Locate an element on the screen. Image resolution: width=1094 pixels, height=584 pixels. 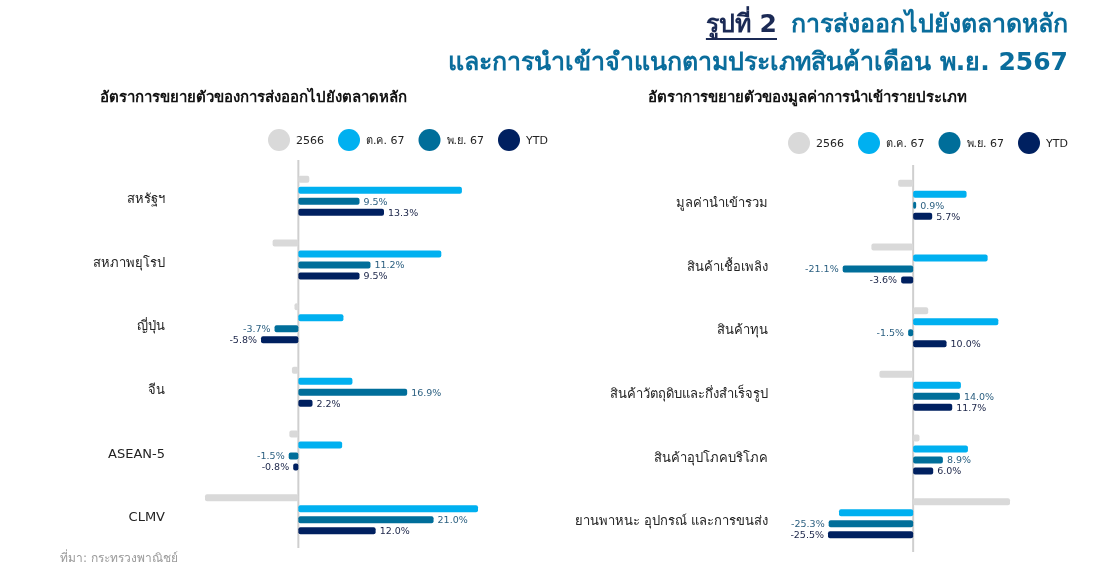
data-label: 12.0% is located at coordinates (394, 530).